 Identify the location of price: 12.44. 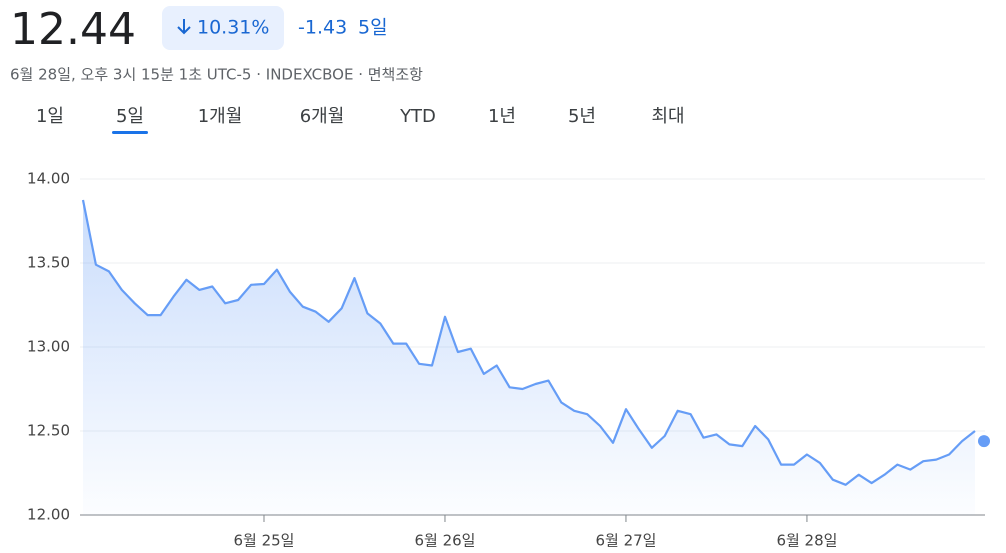
(73, 29).